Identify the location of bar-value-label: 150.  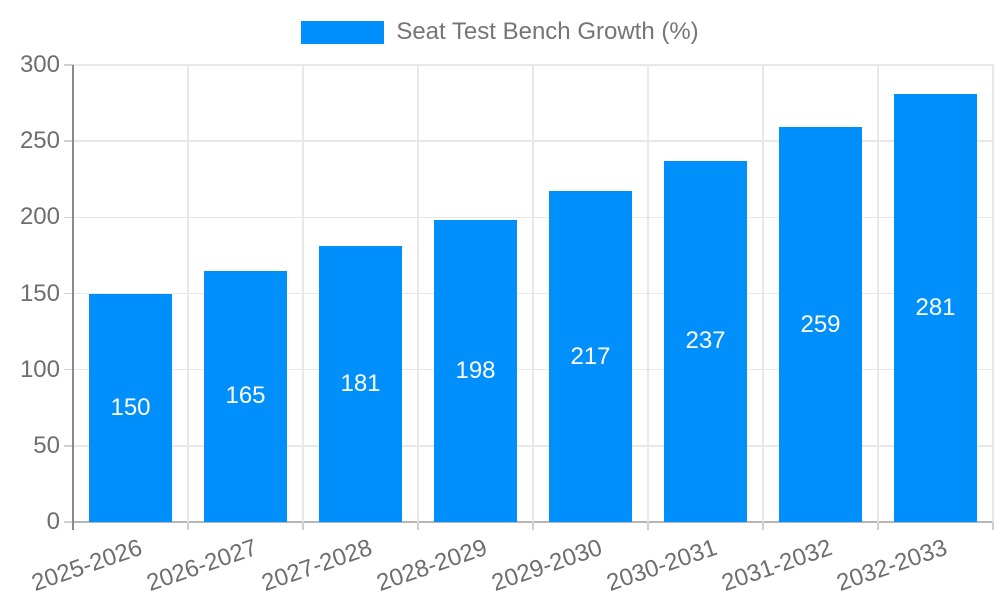
(130, 407).